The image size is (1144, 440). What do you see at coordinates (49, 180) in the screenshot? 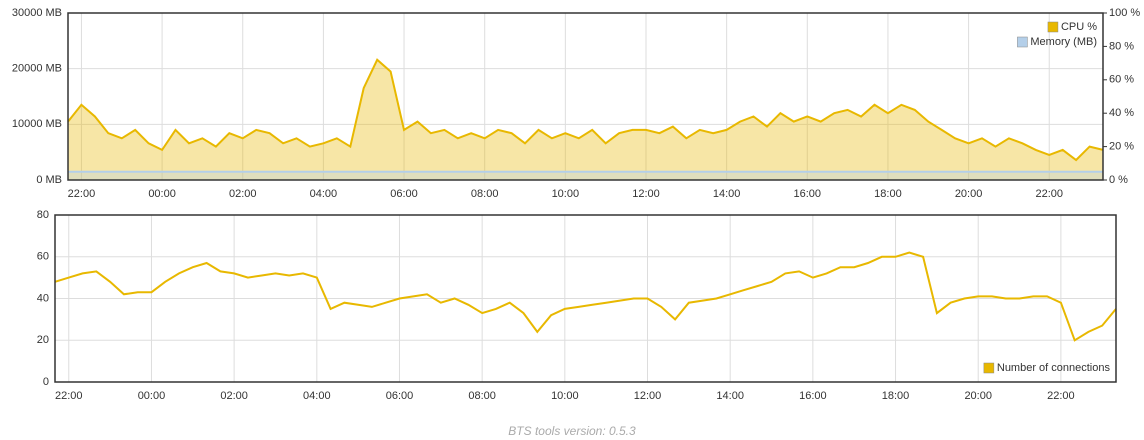
I see `y-tick-label: 0 MB` at bounding box center [49, 180].